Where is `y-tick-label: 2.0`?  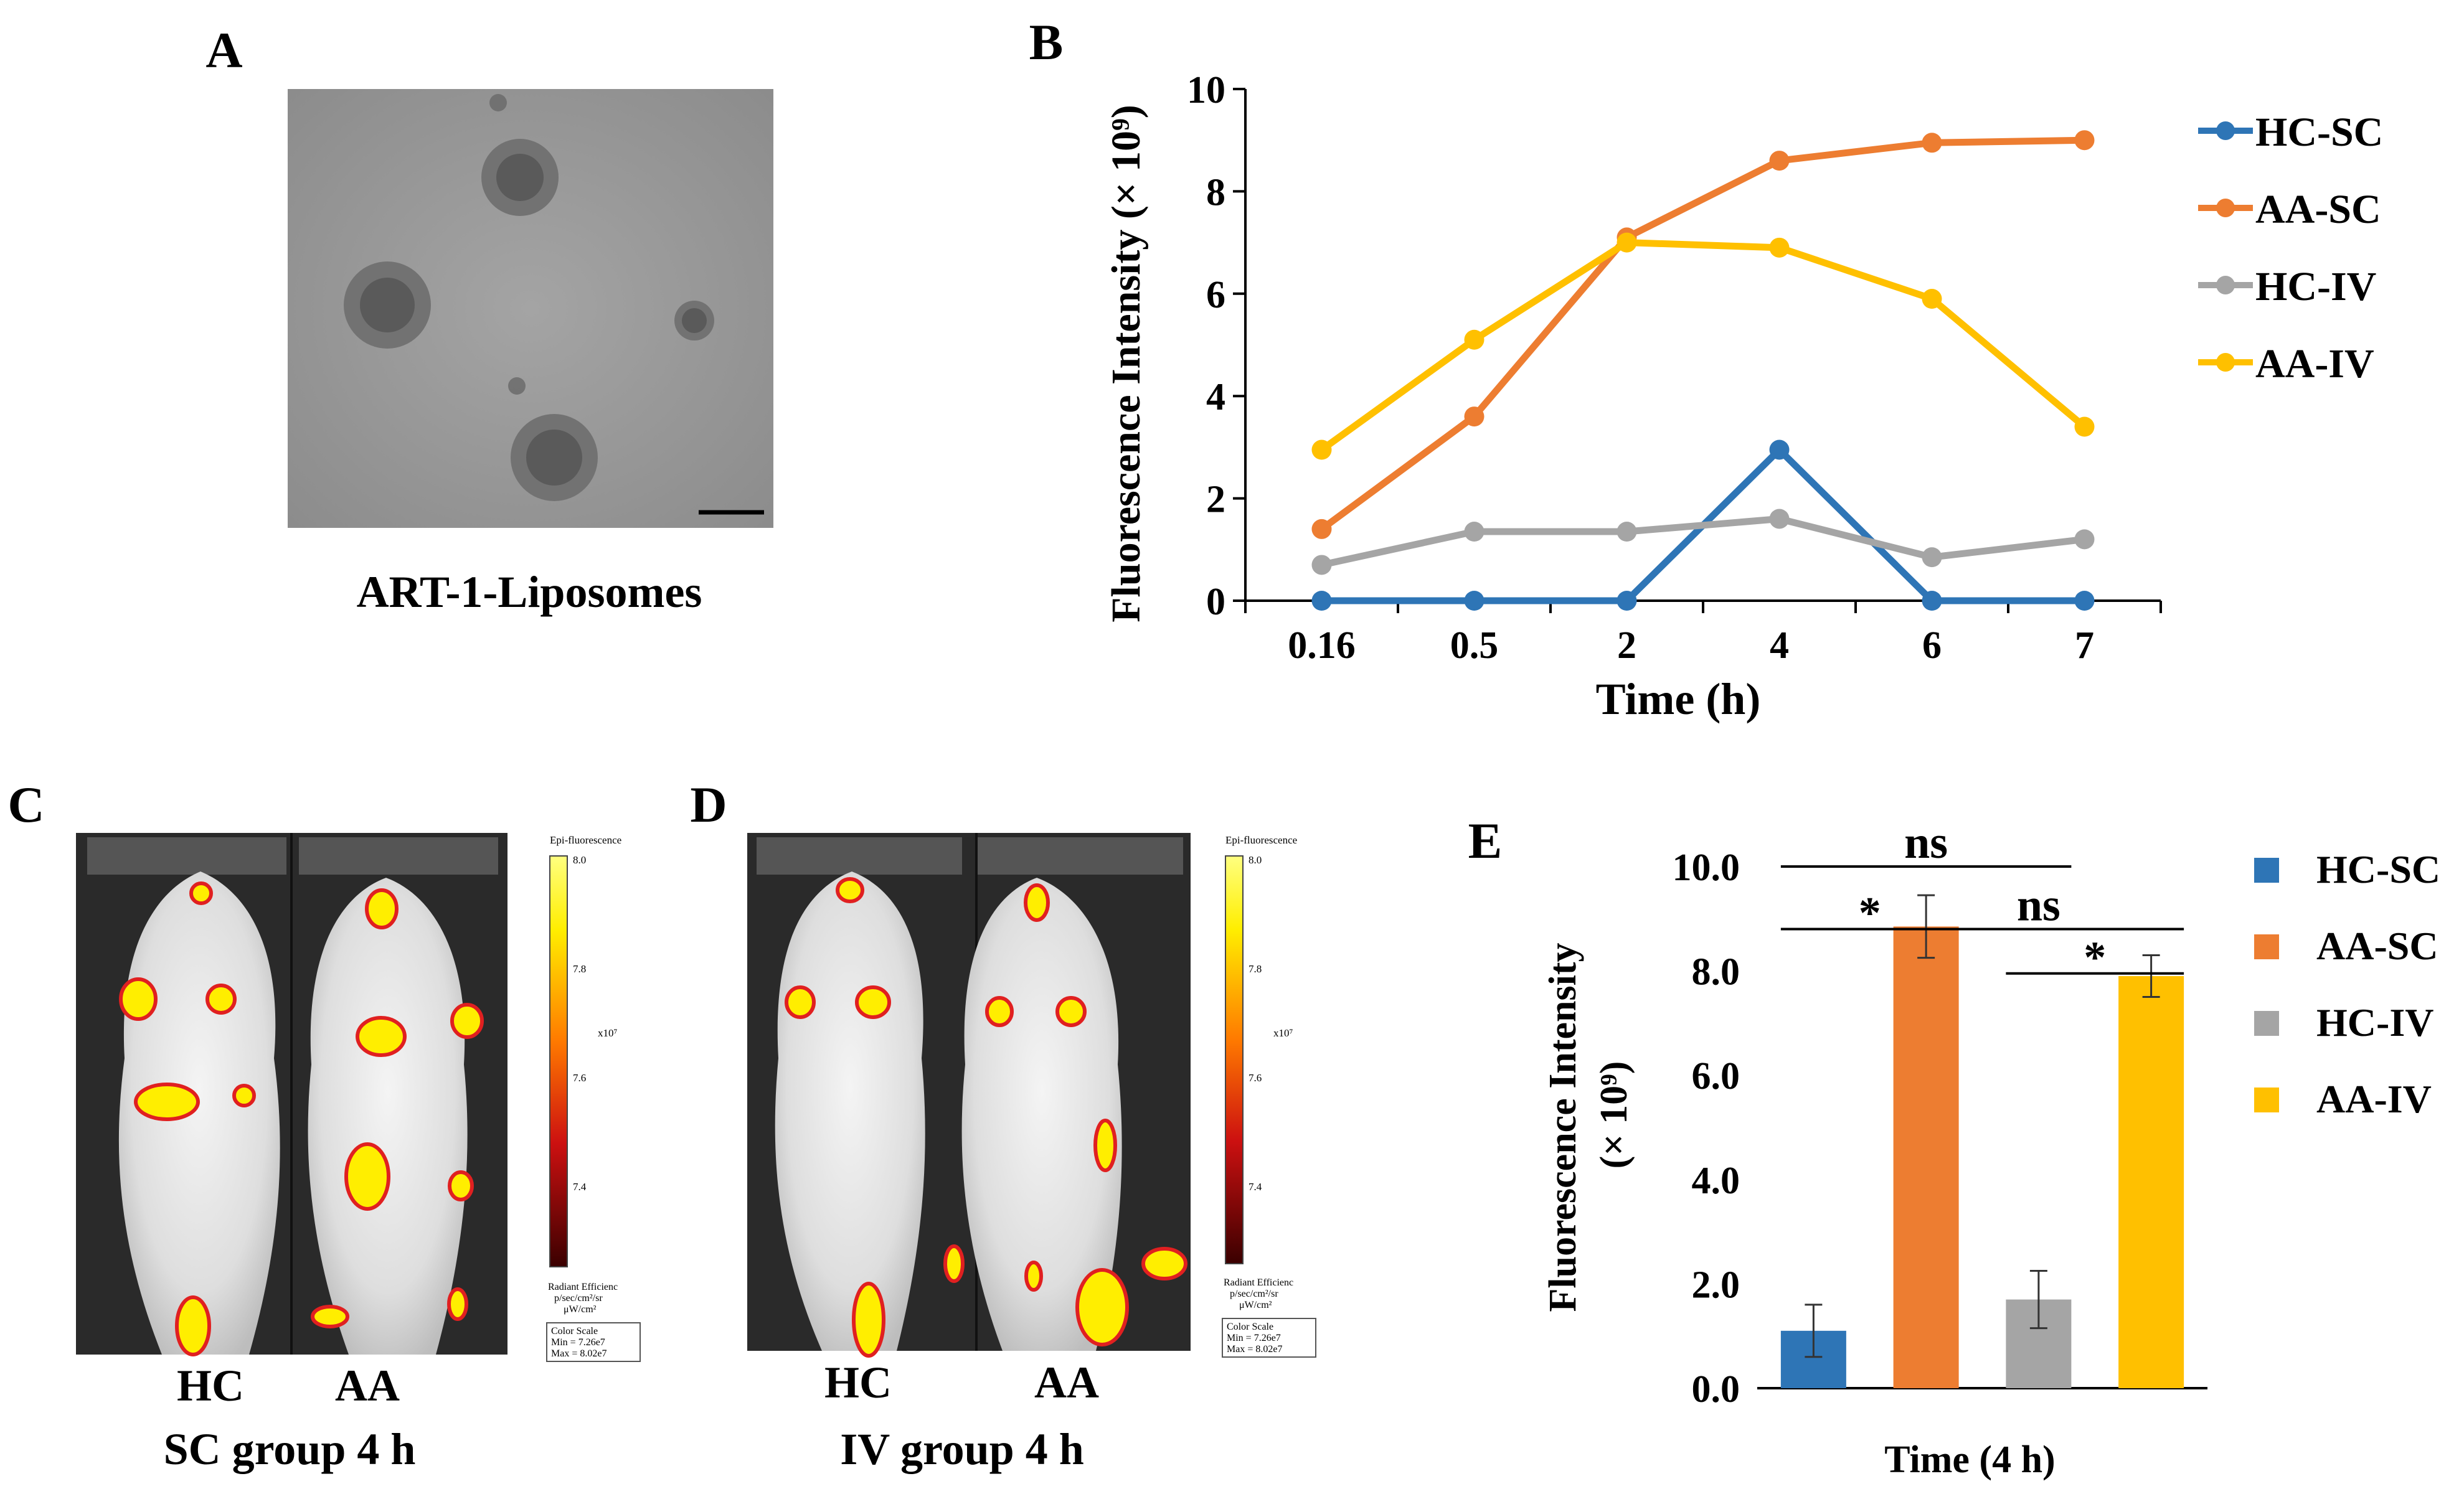 y-tick-label: 2.0 is located at coordinates (1716, 1285).